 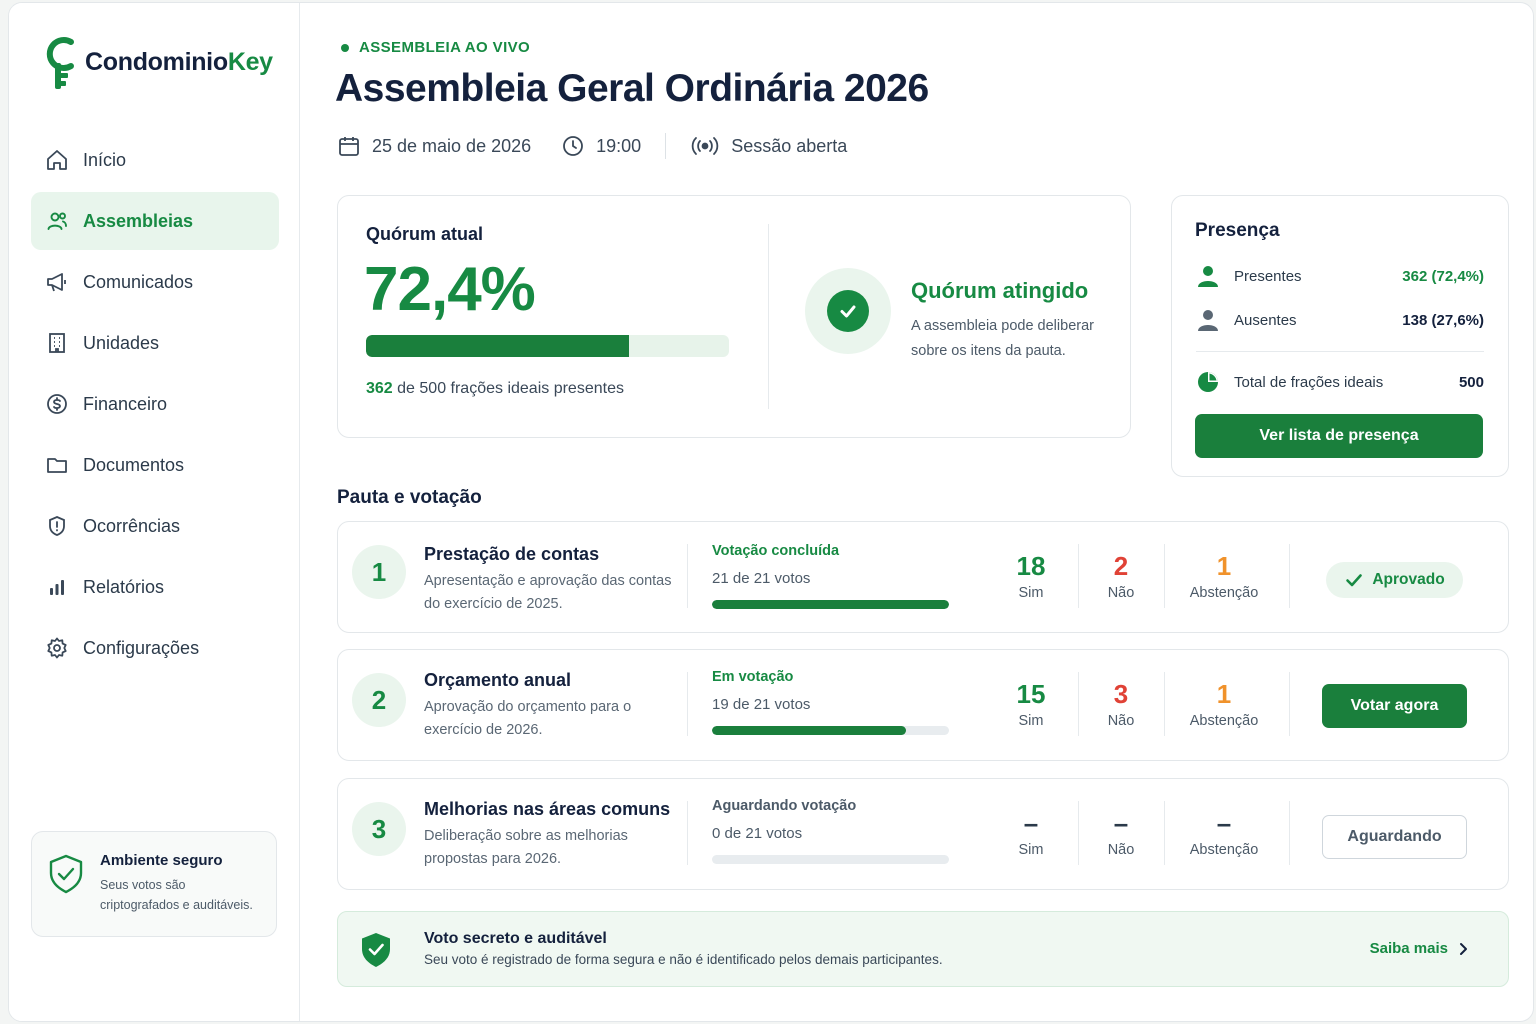 I want to click on page-title: Assembleia Geral Ordinária 2026, so click(x=632, y=88).